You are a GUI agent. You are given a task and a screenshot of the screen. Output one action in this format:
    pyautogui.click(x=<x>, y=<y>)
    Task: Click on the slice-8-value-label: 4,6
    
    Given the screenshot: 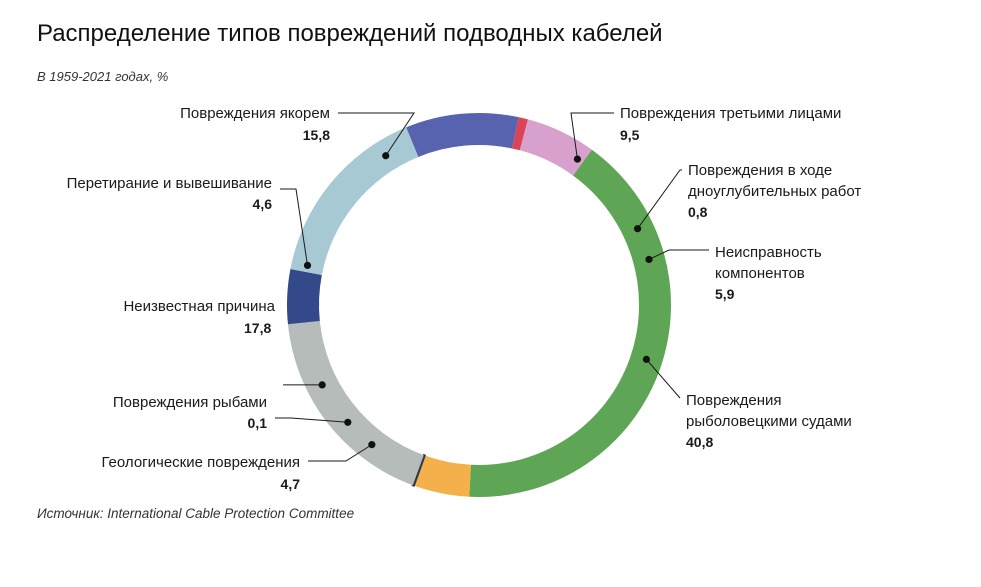 What is the action you would take?
    pyautogui.click(x=263, y=204)
    